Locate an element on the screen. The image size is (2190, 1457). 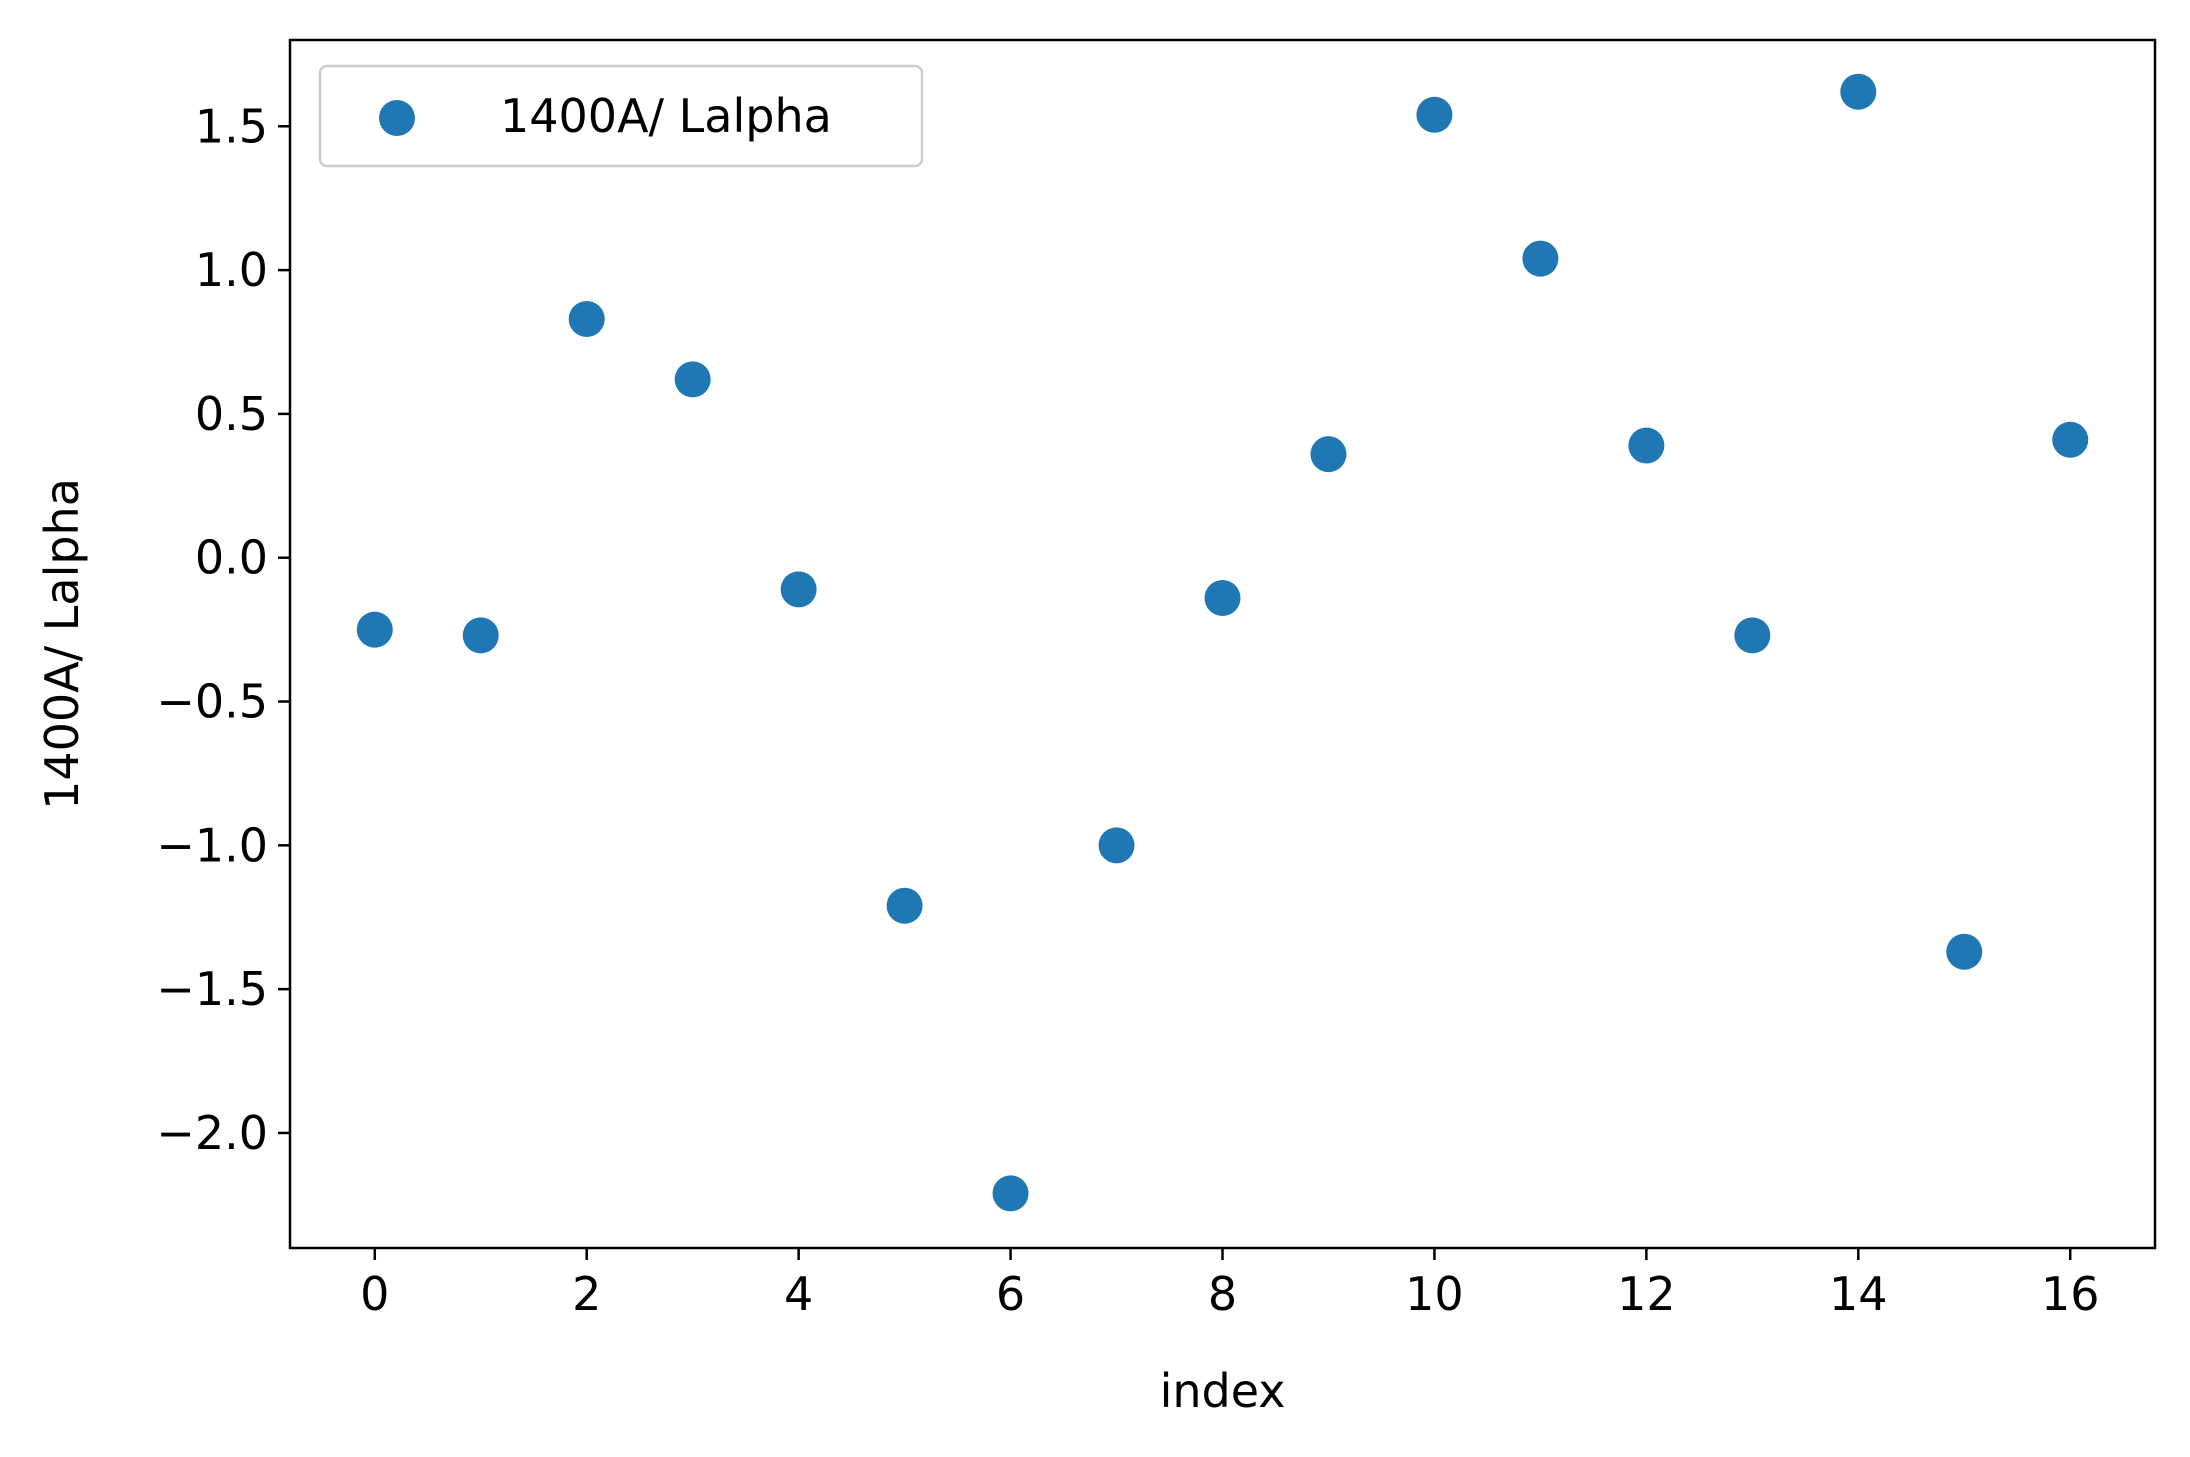
x-axis-label: index is located at coordinates (1223, 1391).